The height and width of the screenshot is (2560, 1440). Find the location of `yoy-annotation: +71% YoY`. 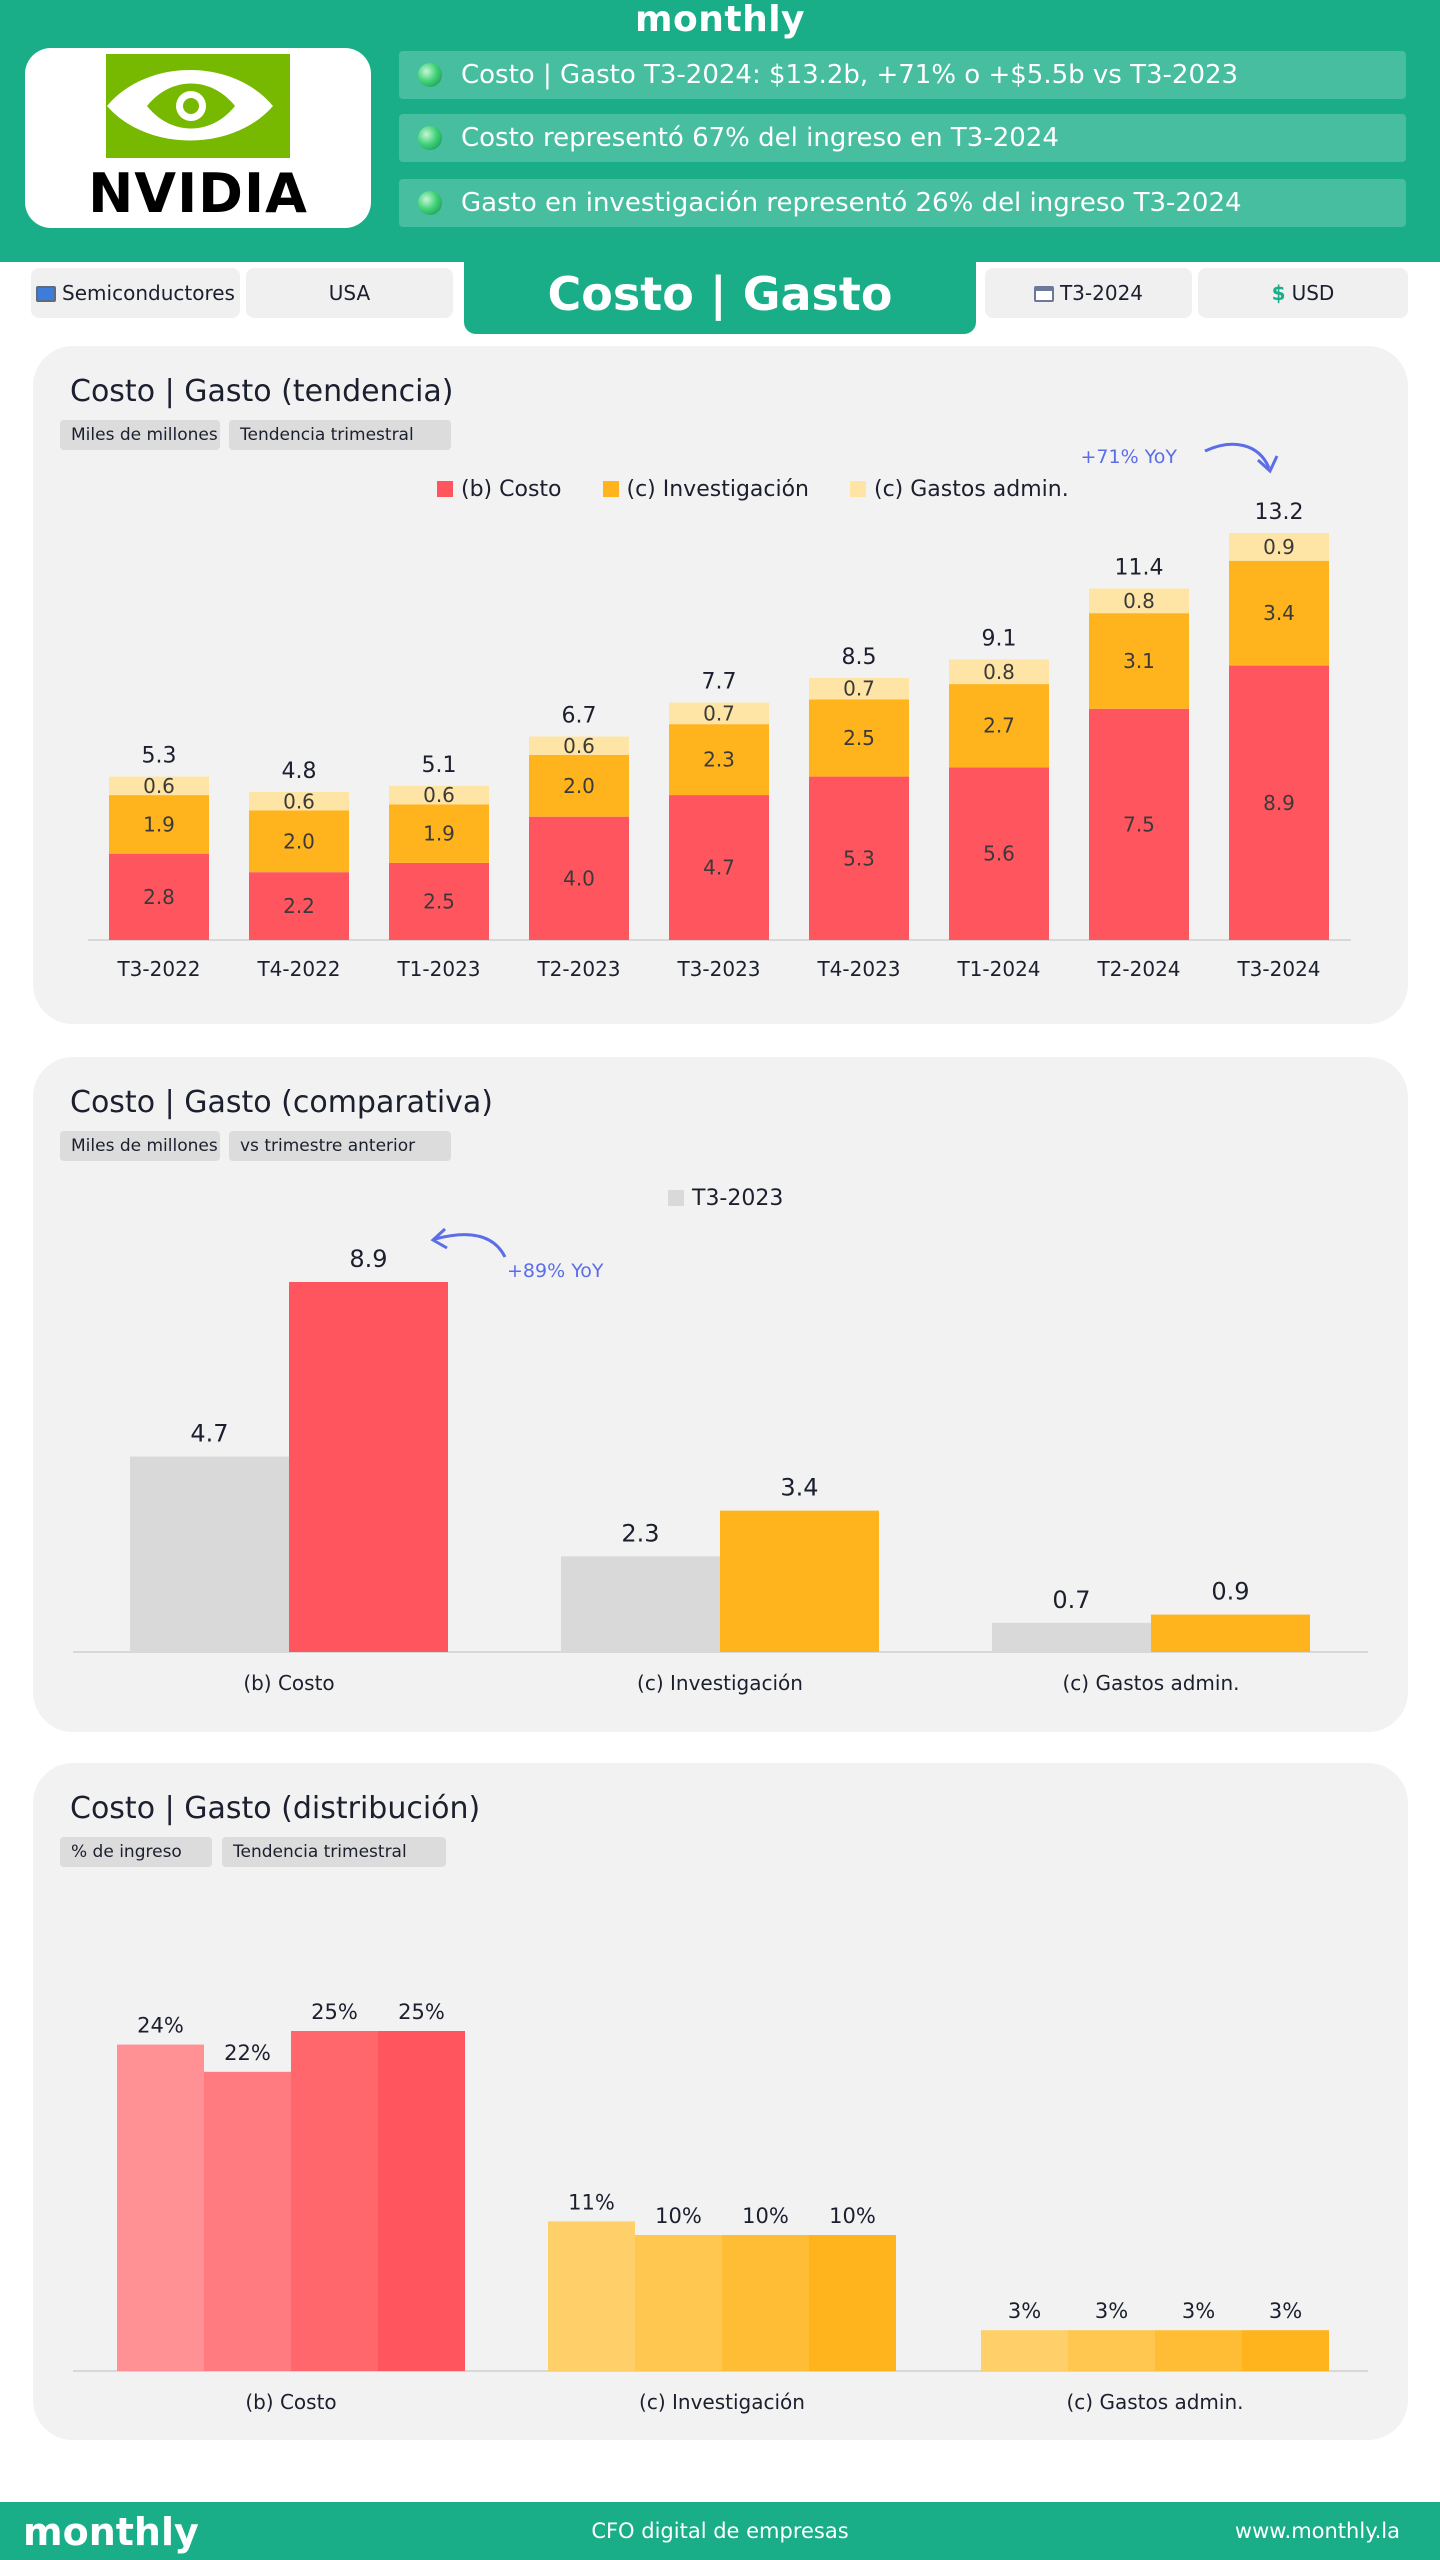

yoy-annotation: +71% YoY is located at coordinates (1128, 457).